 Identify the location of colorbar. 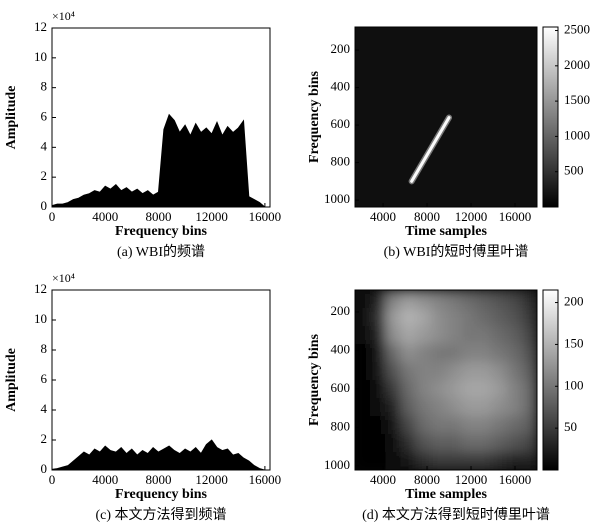
(550, 380).